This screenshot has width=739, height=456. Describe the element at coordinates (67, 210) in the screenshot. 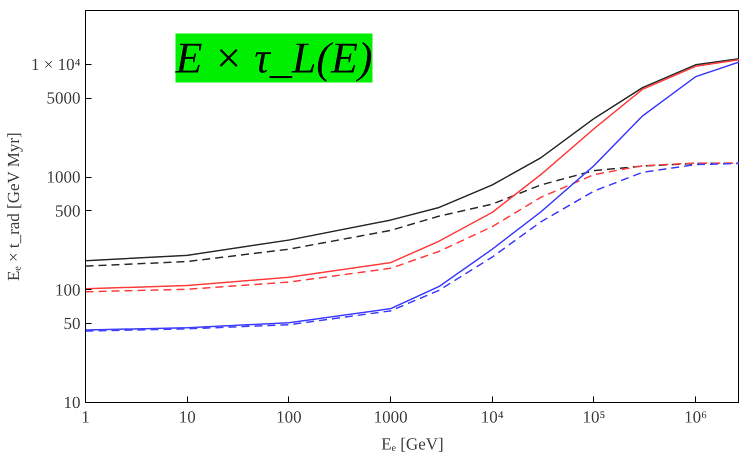

I see `y-tick-label: 500` at that location.